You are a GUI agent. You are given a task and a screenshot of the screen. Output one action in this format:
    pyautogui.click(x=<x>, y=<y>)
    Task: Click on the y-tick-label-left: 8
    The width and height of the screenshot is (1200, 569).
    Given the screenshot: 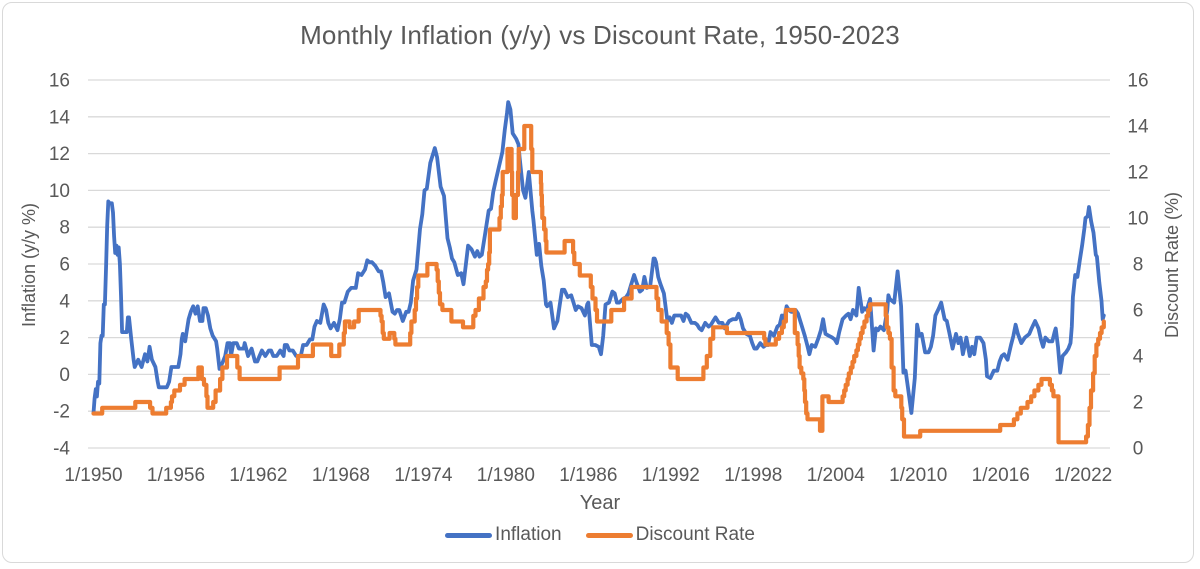 What is the action you would take?
    pyautogui.click(x=64, y=228)
    